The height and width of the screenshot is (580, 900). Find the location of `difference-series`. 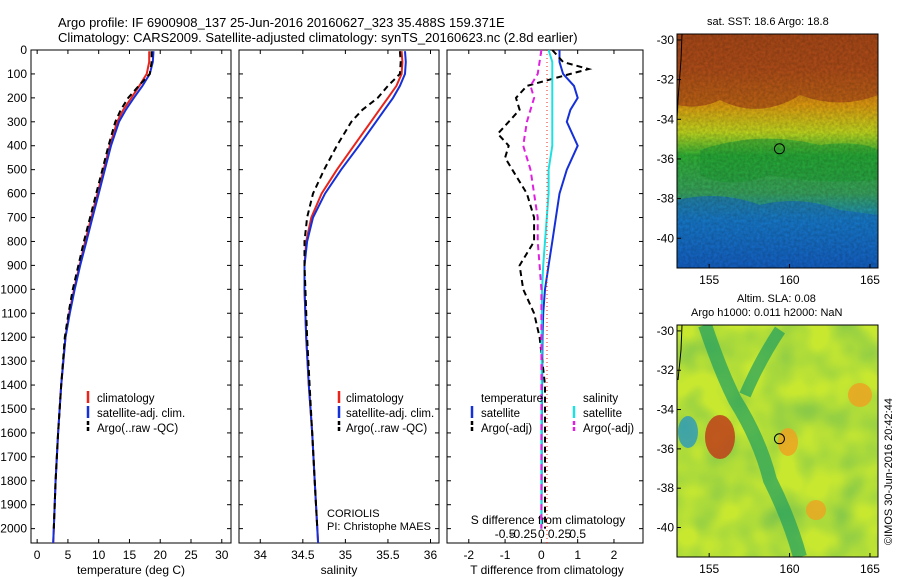

difference-series is located at coordinates (544, 289).